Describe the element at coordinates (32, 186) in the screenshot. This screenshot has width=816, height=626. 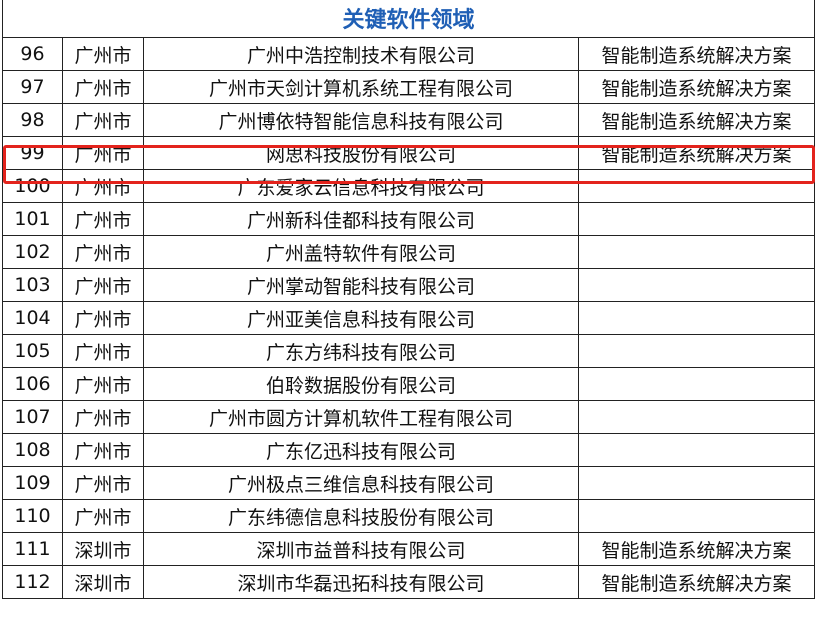
I see `row-number: 100` at that location.